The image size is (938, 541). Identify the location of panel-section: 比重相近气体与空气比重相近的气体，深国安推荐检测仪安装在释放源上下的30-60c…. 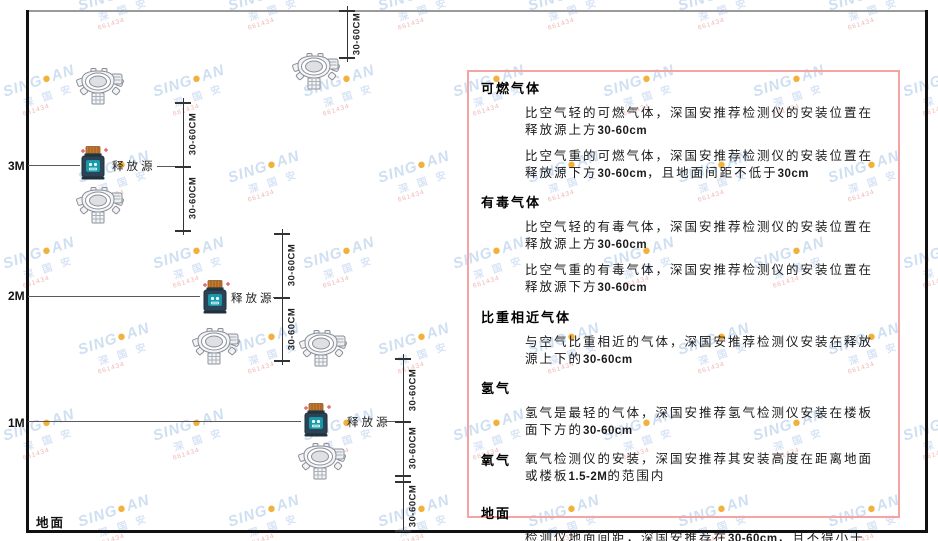
(683, 338).